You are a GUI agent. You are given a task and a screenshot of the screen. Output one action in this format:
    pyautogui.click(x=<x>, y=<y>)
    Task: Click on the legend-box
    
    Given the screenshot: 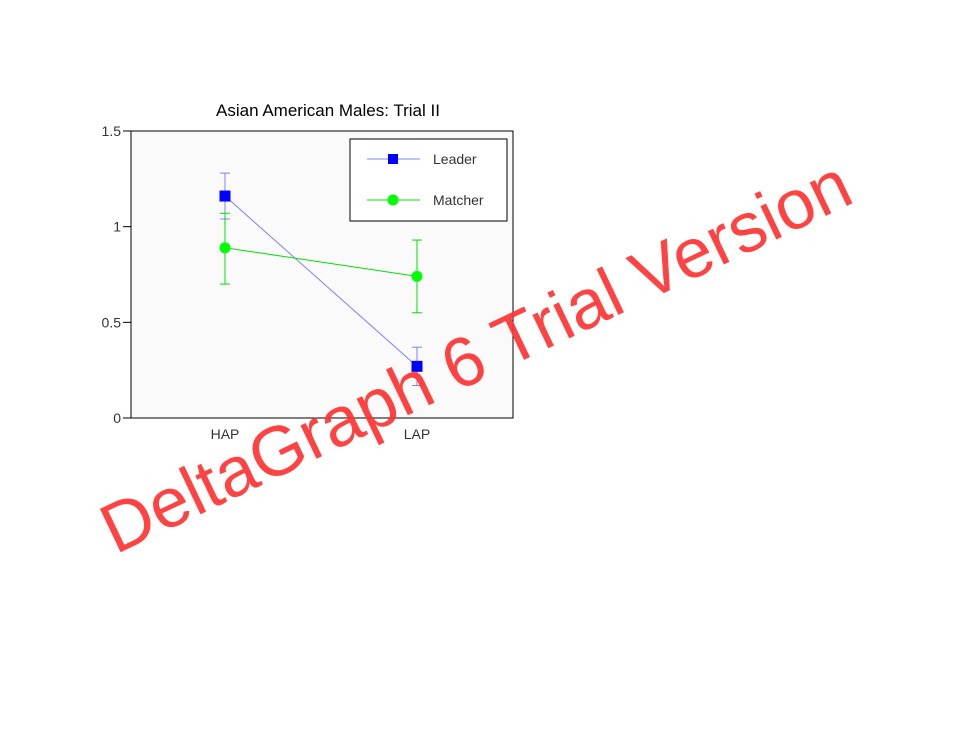 What is the action you would take?
    pyautogui.click(x=428, y=180)
    